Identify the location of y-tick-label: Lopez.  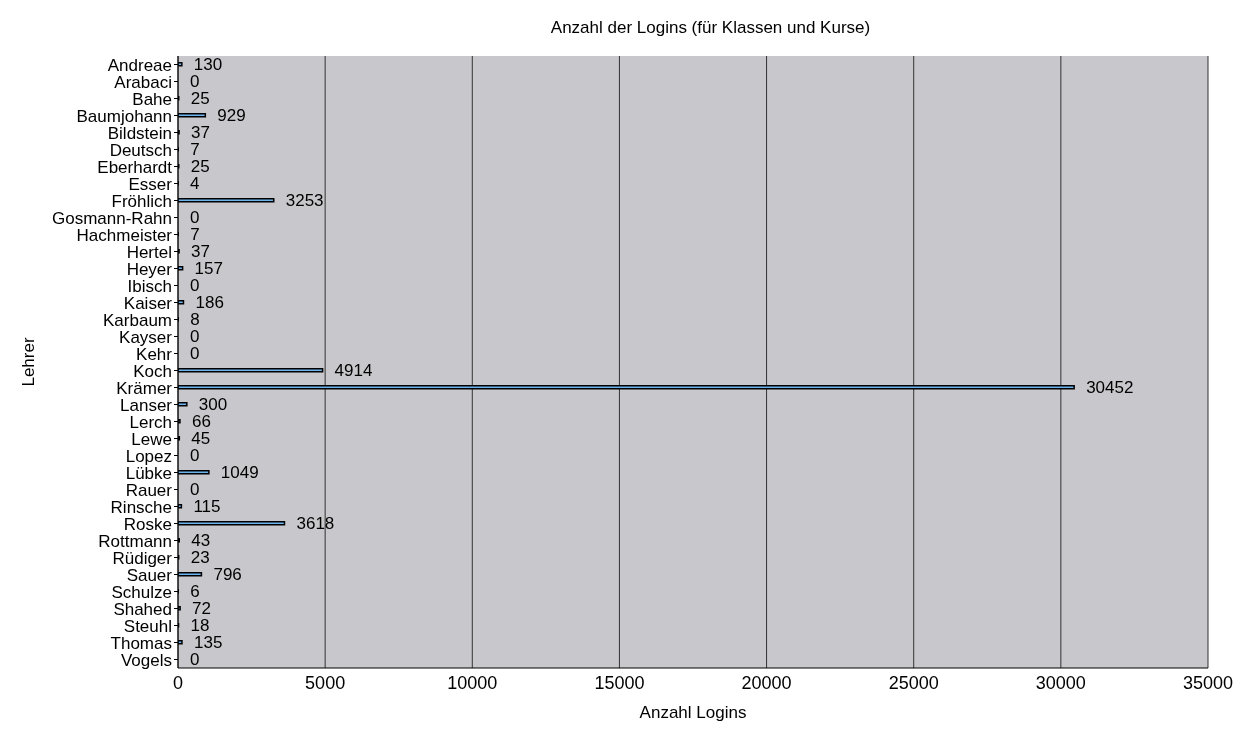
(148, 456).